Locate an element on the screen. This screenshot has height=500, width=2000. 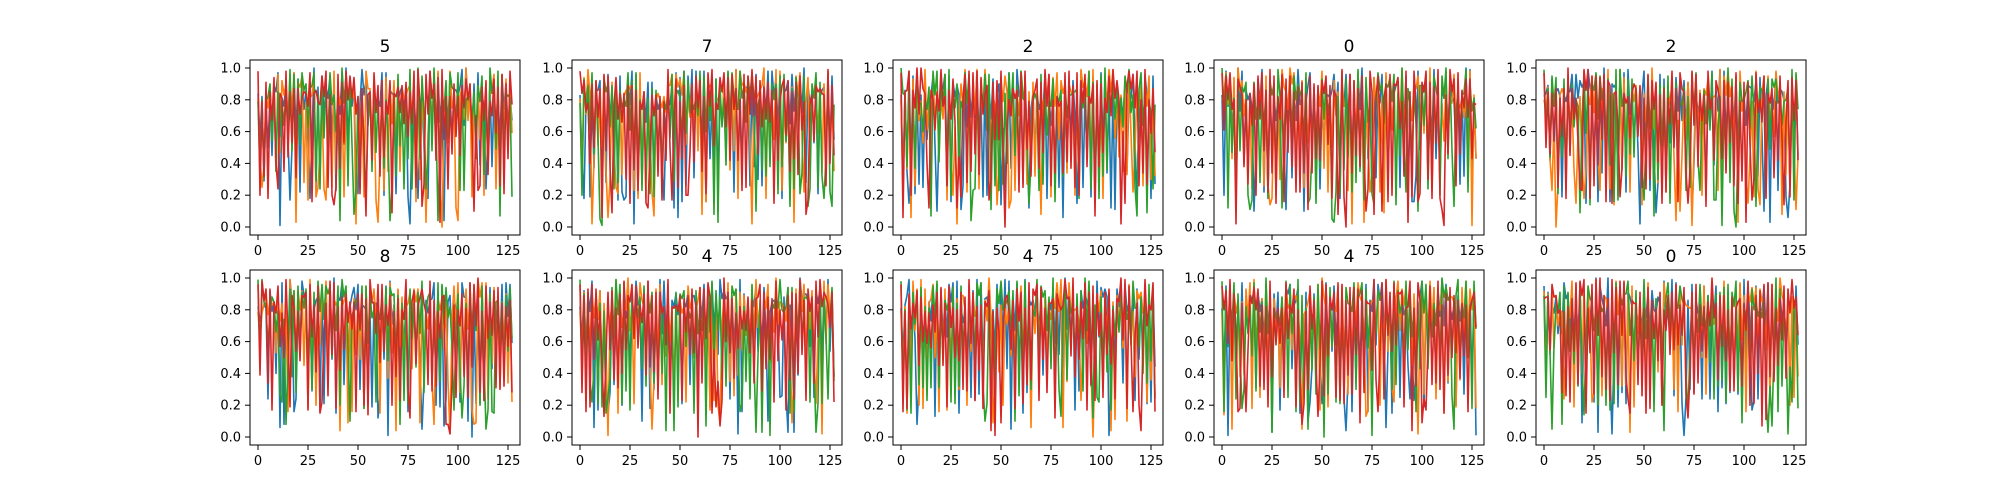
subplot-5: 2 0 25 50 75 100 125 0.0 0.2 0.4 0.6 0.8 1.0 is located at coordinates (1656, 148).